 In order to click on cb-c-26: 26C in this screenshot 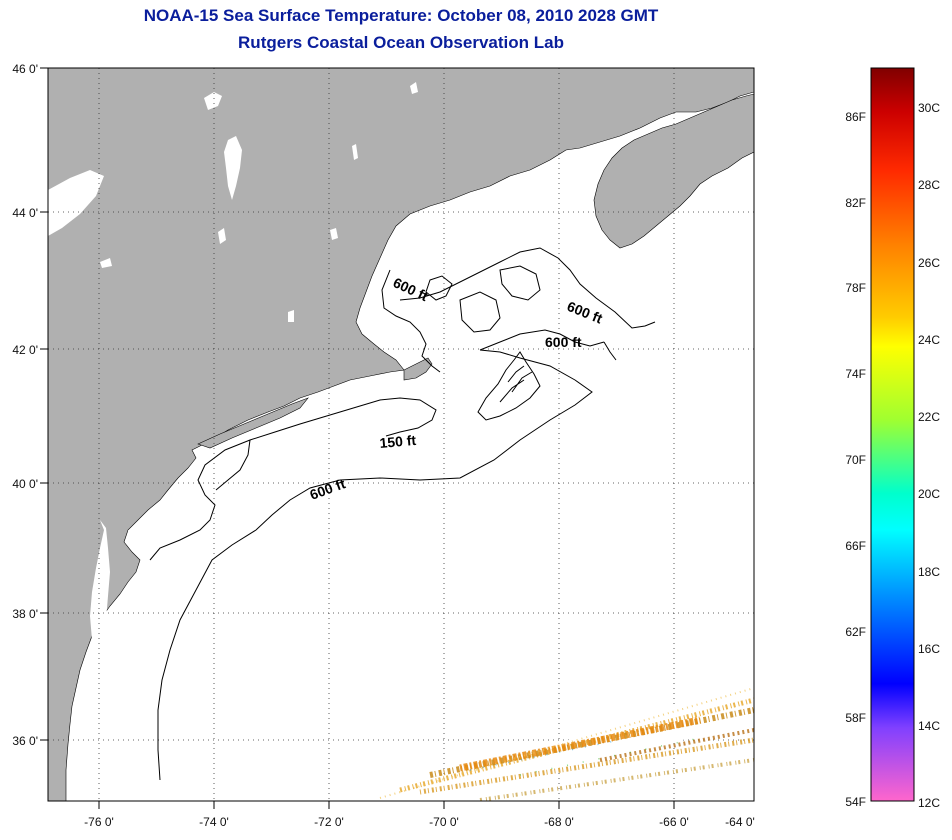, I will do `click(929, 263)`.